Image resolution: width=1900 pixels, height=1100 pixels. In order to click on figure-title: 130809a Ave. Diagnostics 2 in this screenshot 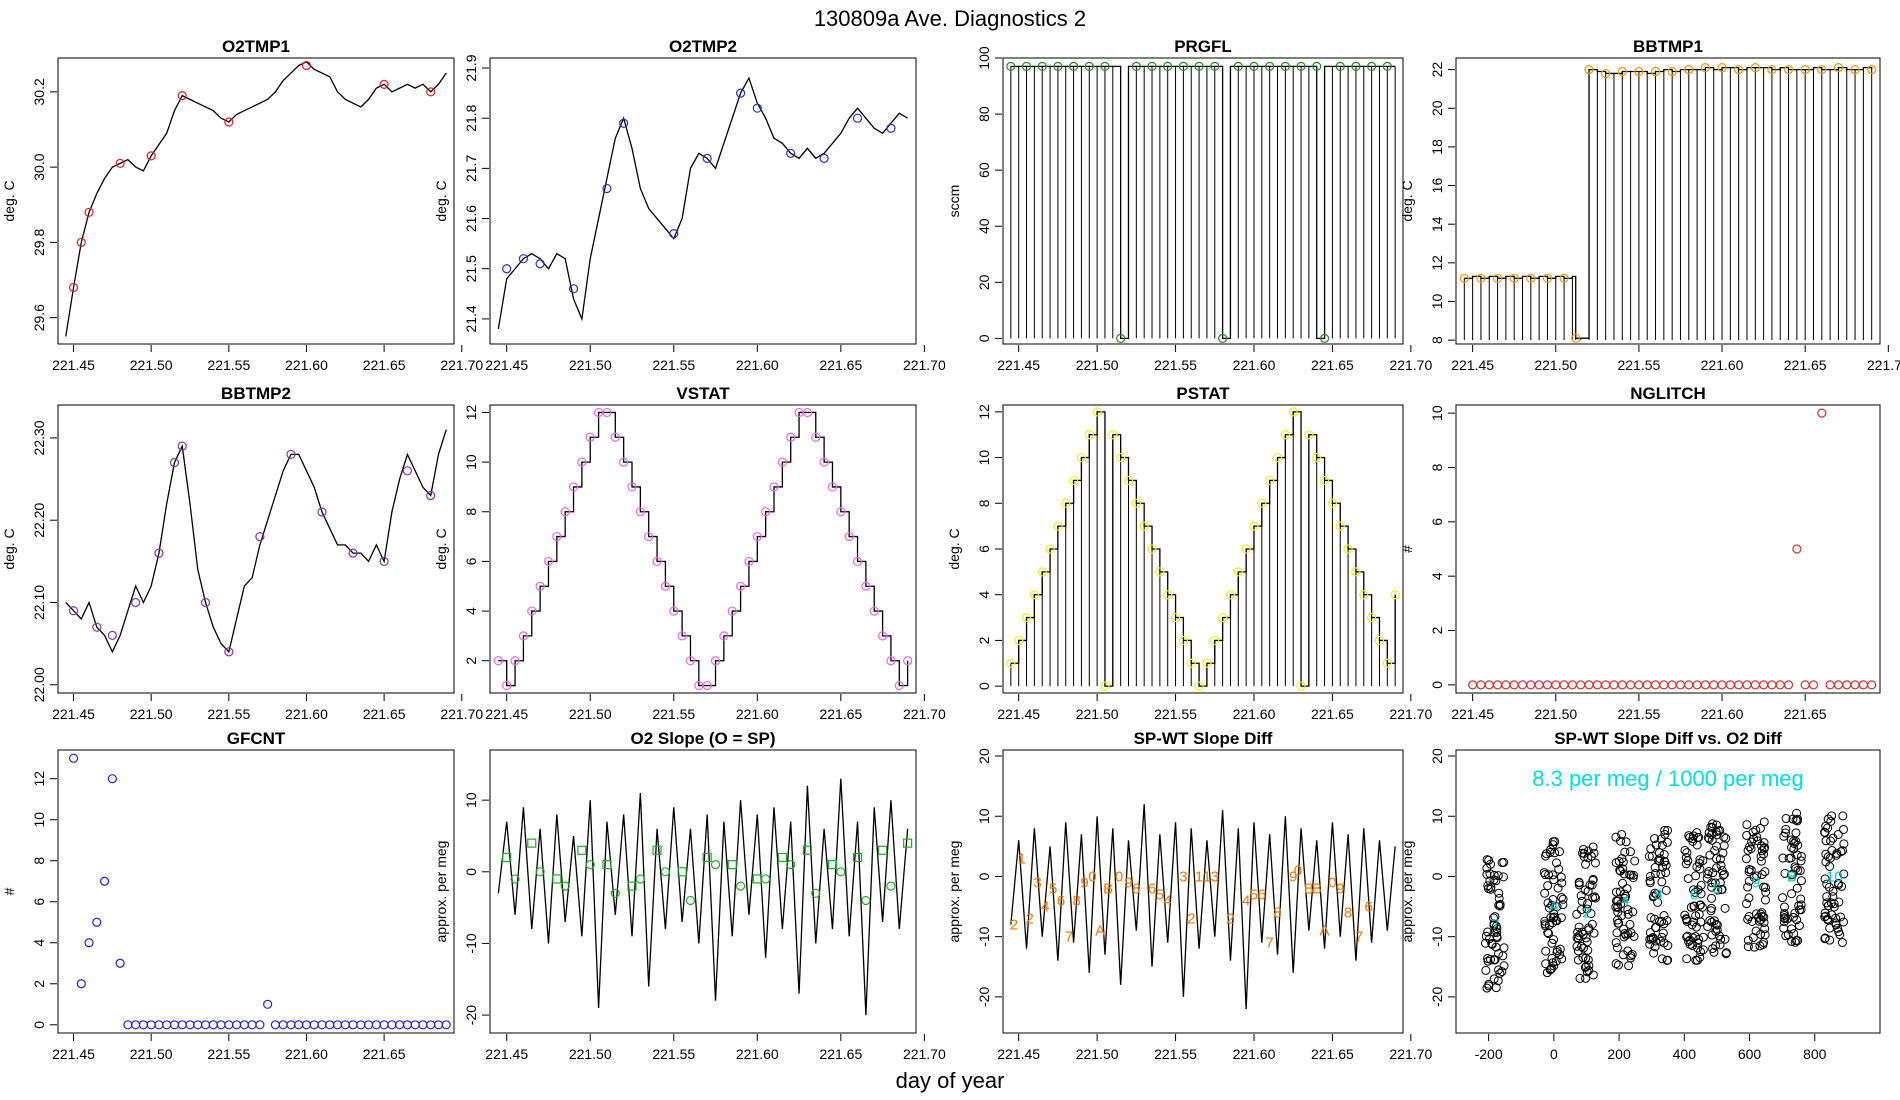, I will do `click(950, 18)`.